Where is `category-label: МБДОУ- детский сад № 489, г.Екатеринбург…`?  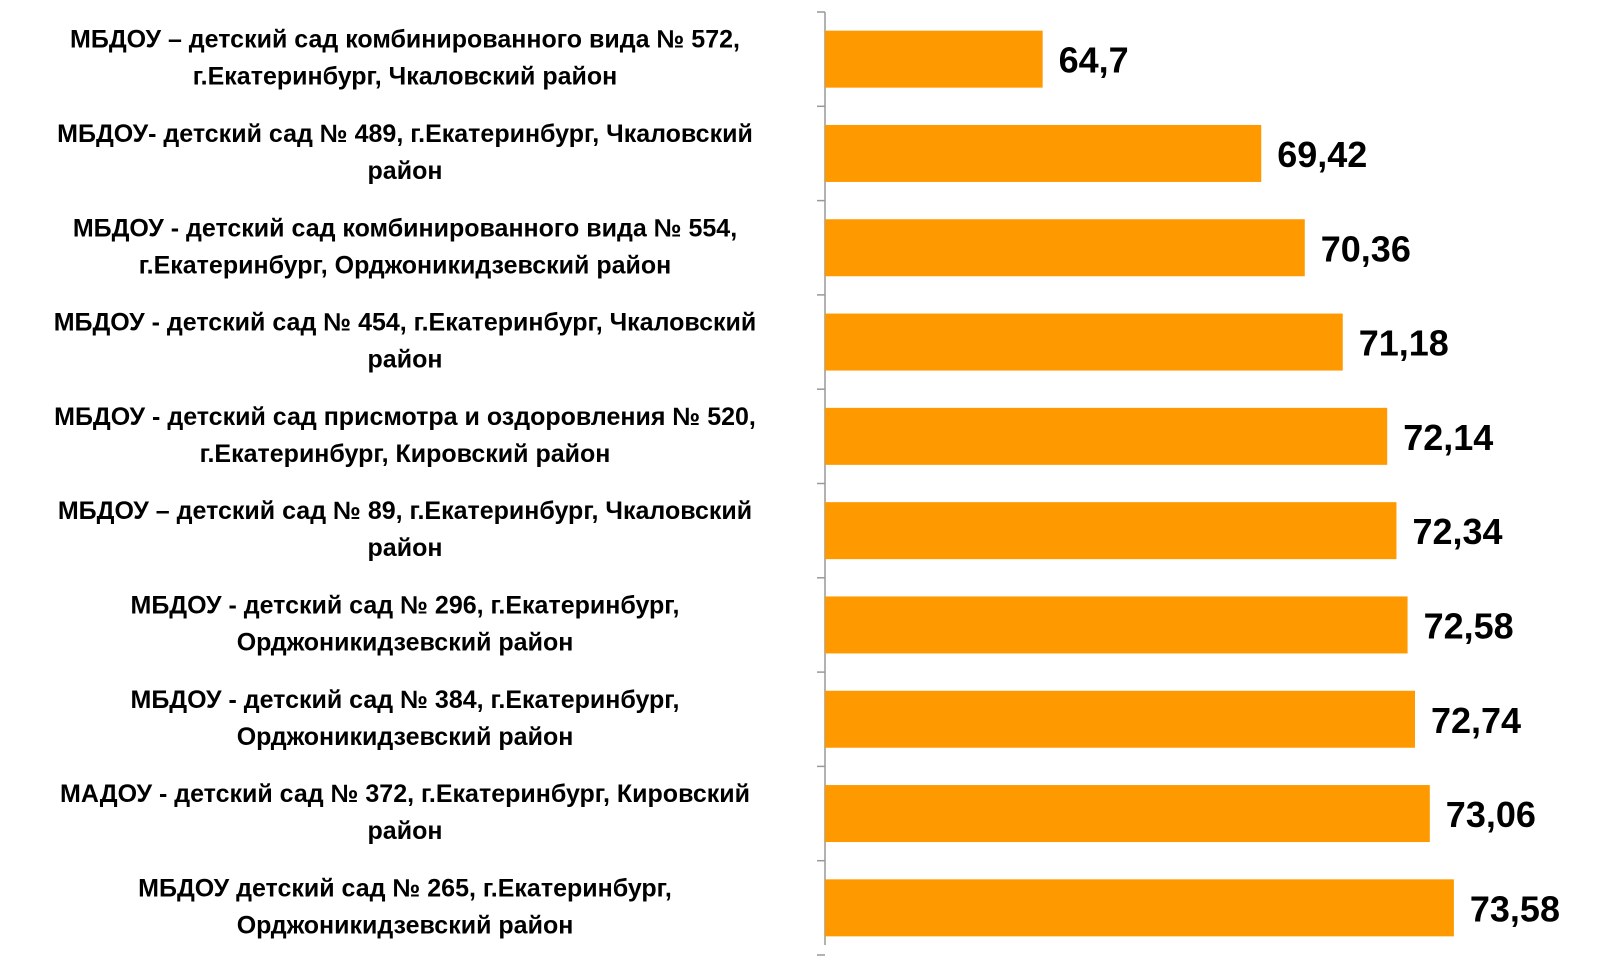 category-label: МБДОУ- детский сад № 489, г.Екатеринбург… is located at coordinates (405, 152).